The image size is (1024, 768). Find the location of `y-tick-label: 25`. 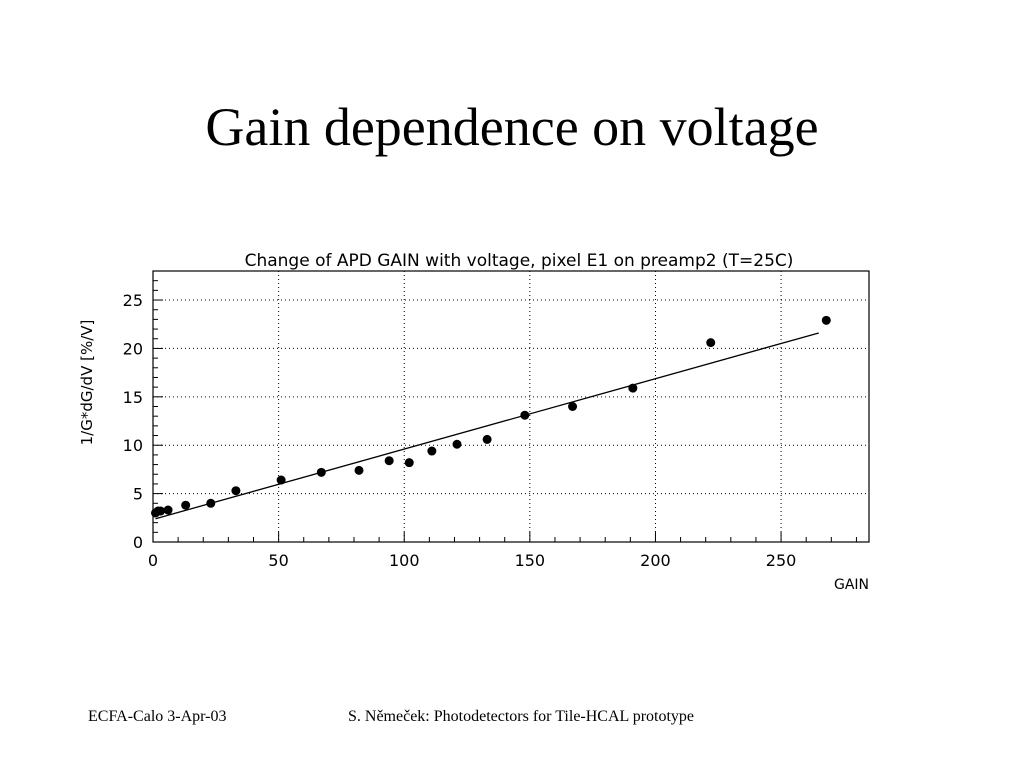

y-tick-label: 25 is located at coordinates (133, 300).